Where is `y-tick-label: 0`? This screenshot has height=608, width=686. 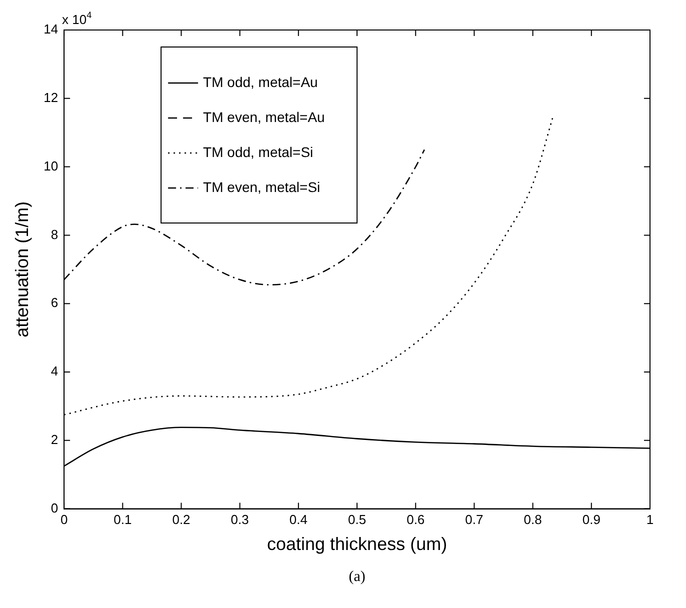
y-tick-label: 0 is located at coordinates (54, 508).